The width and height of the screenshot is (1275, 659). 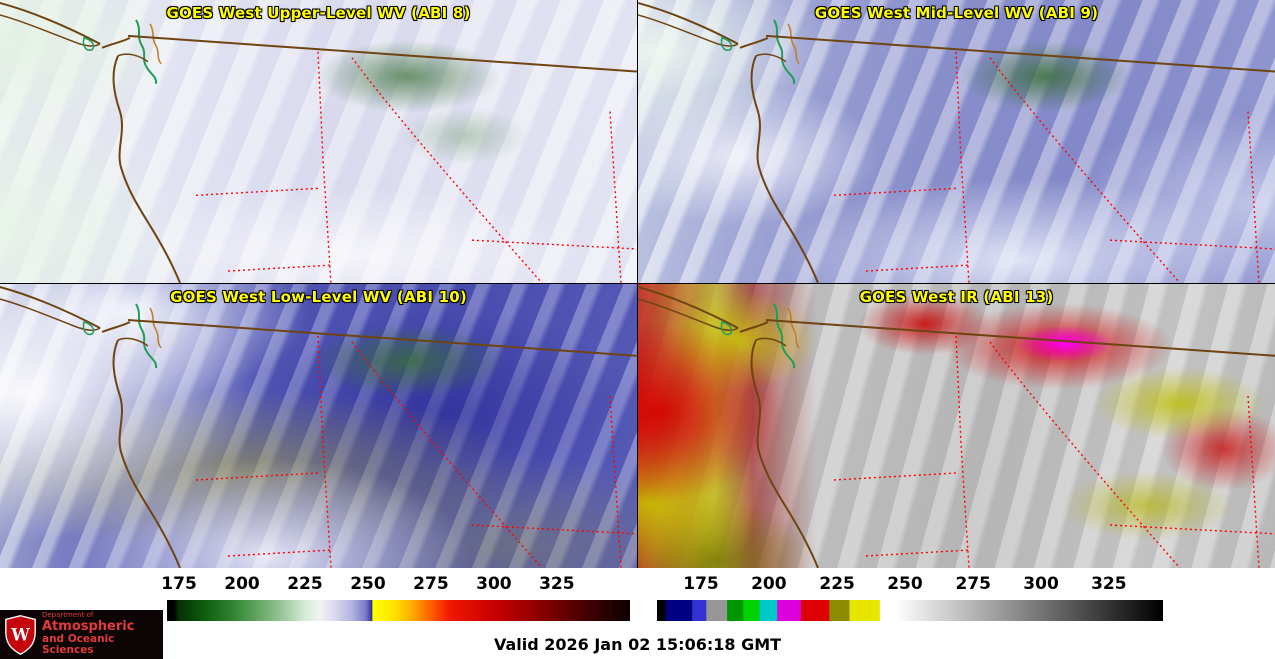 I want to click on colorbar-wv-ticks: 175 200 225 250 275 300 325, so click(x=395, y=585).